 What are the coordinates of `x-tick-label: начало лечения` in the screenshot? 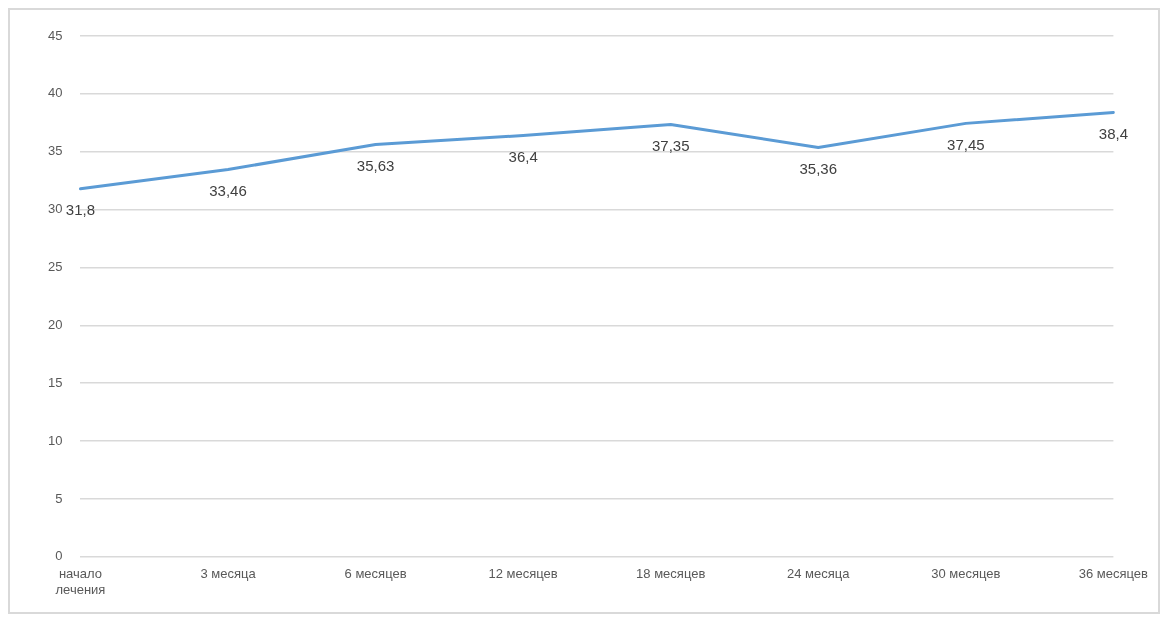 It's located at (80, 581).